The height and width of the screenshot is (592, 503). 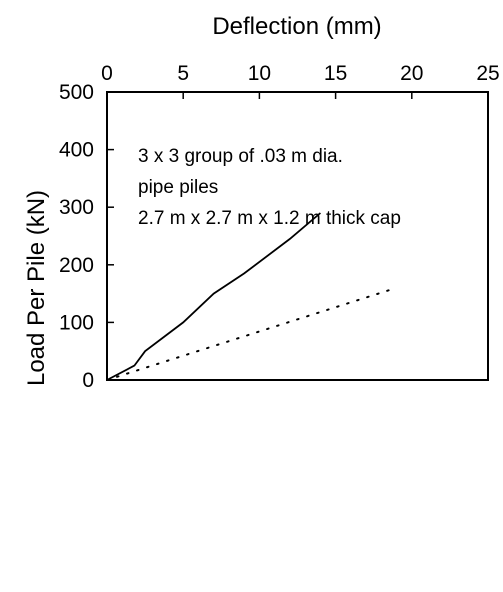 I want to click on y-tick-label: 200, so click(x=76, y=265).